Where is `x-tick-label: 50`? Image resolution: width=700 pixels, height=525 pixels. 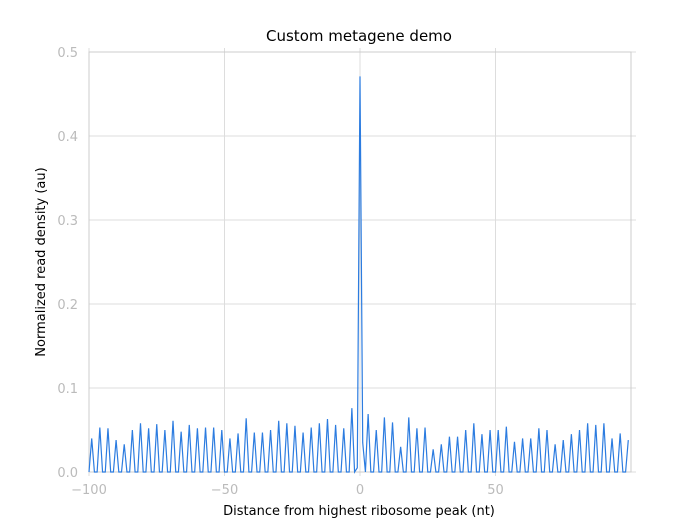 x-tick-label: 50 is located at coordinates (495, 490).